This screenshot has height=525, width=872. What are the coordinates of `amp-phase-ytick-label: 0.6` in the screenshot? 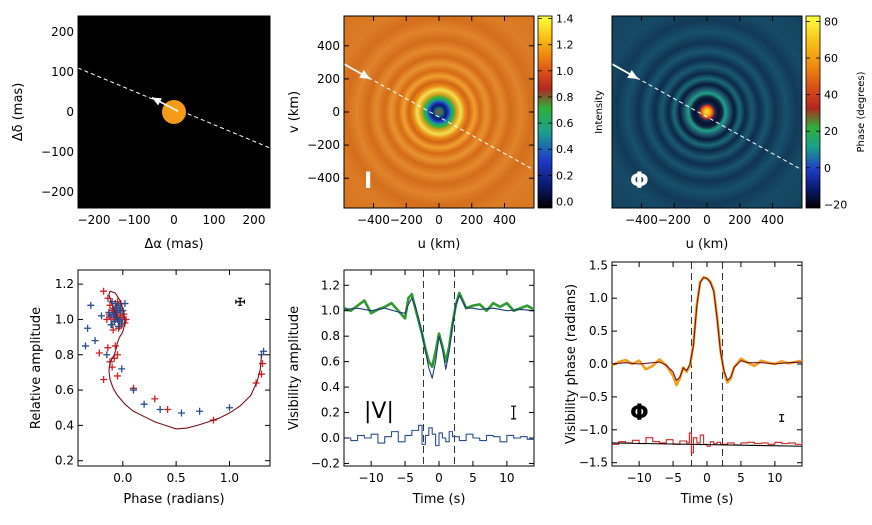 It's located at (64, 390).